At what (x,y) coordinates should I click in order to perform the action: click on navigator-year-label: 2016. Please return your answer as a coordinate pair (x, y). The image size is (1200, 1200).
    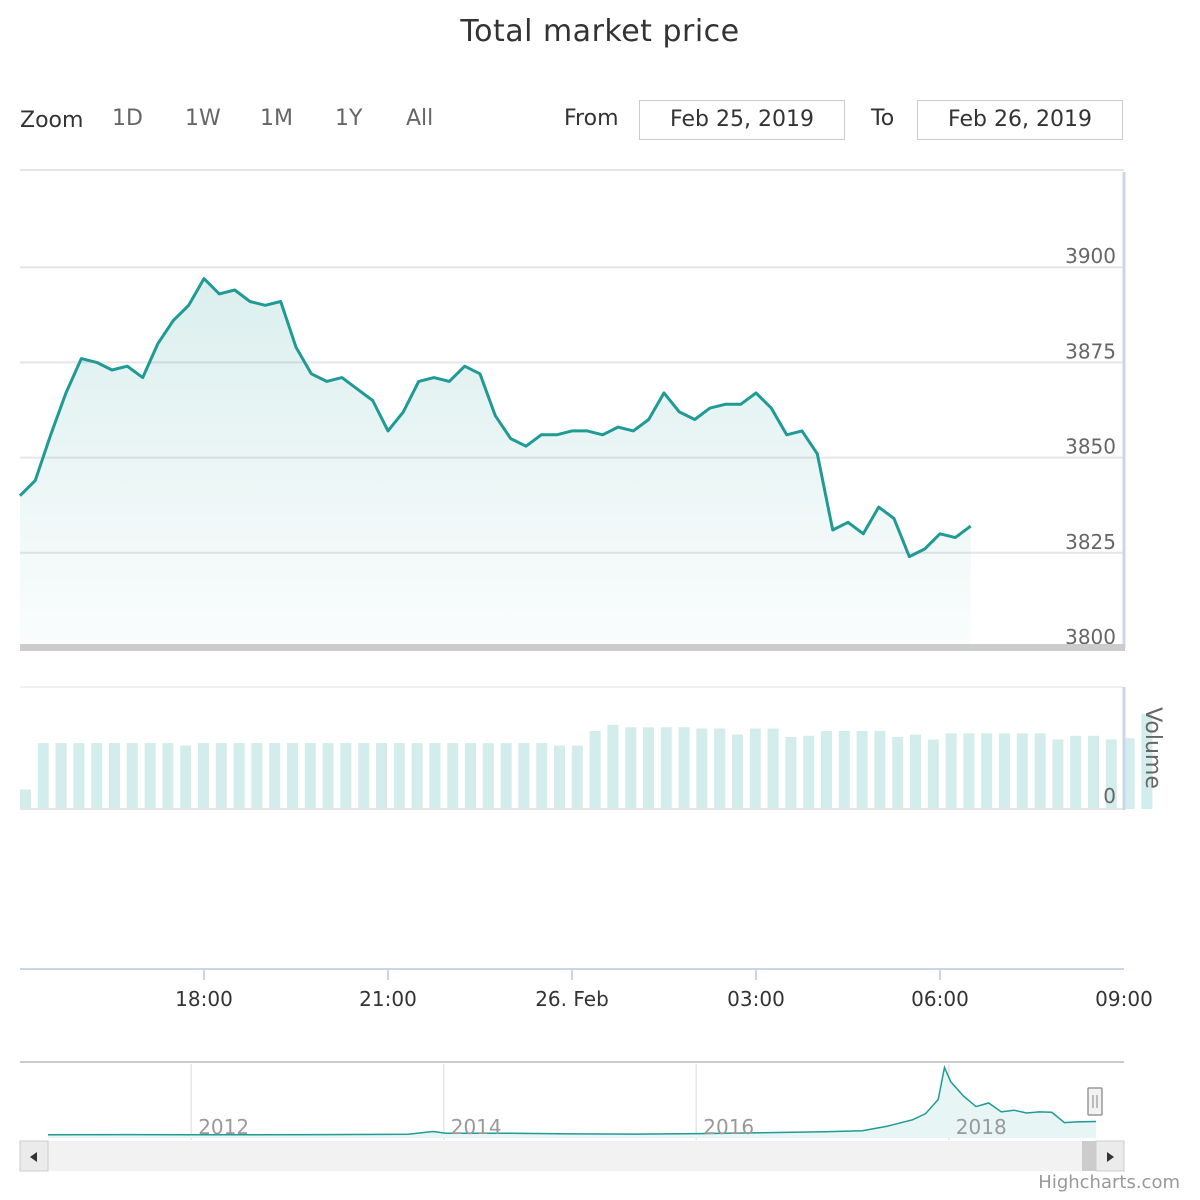
    Looking at the image, I should click on (728, 1127).